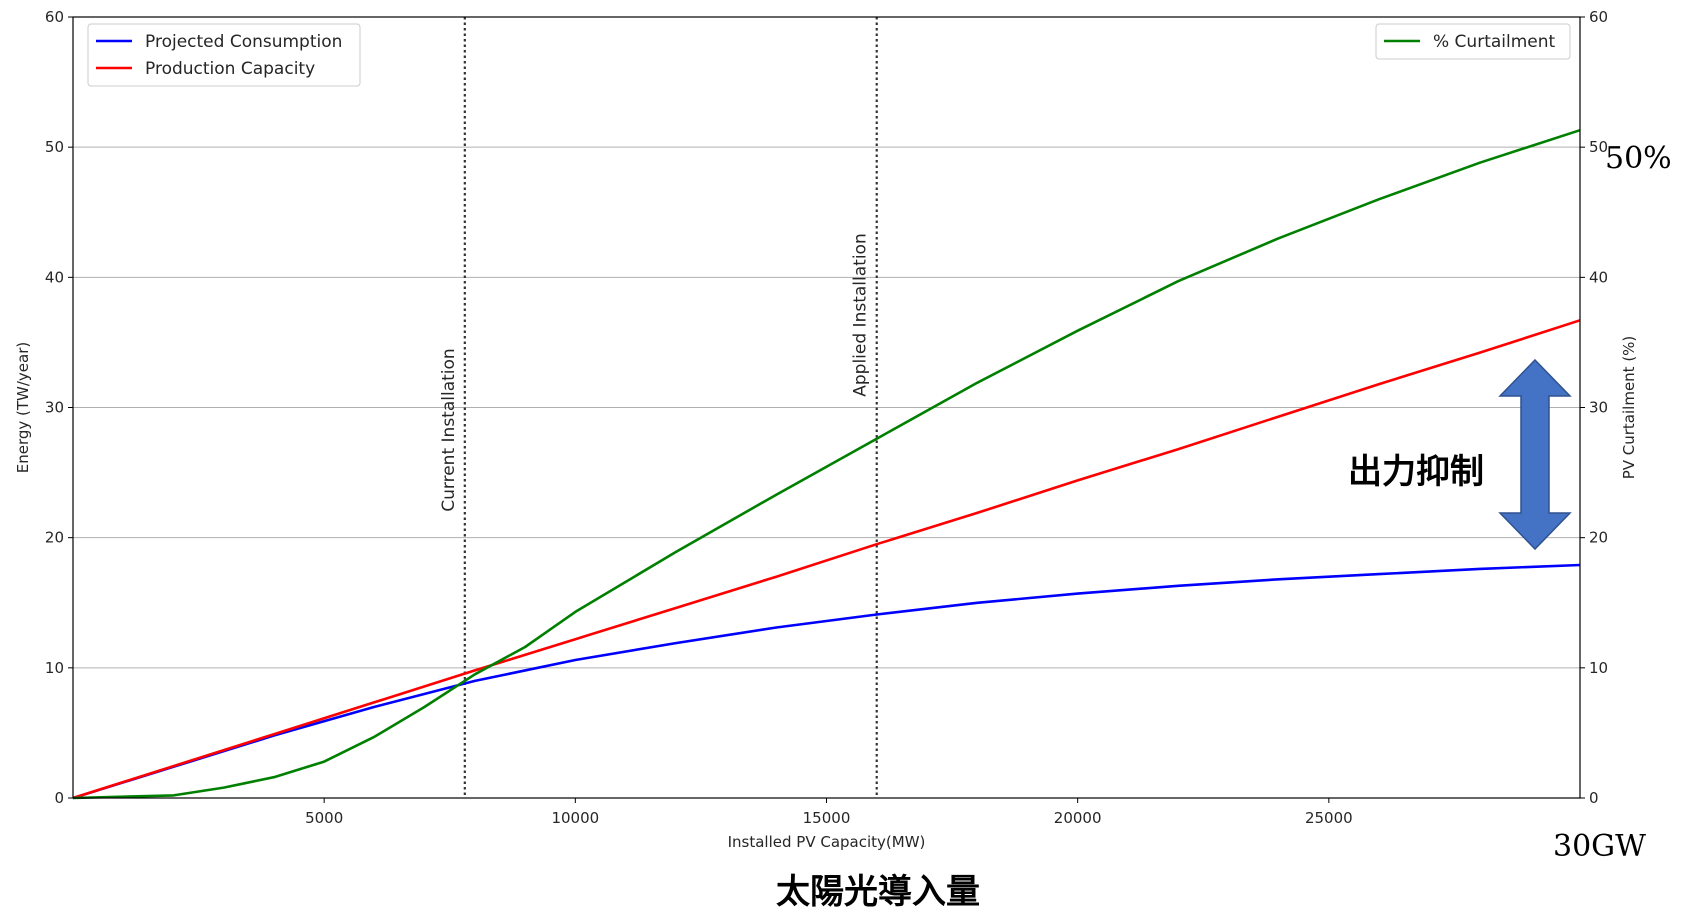 This screenshot has width=1695, height=912. I want to click on vline-label: Applied Installation, so click(861, 314).